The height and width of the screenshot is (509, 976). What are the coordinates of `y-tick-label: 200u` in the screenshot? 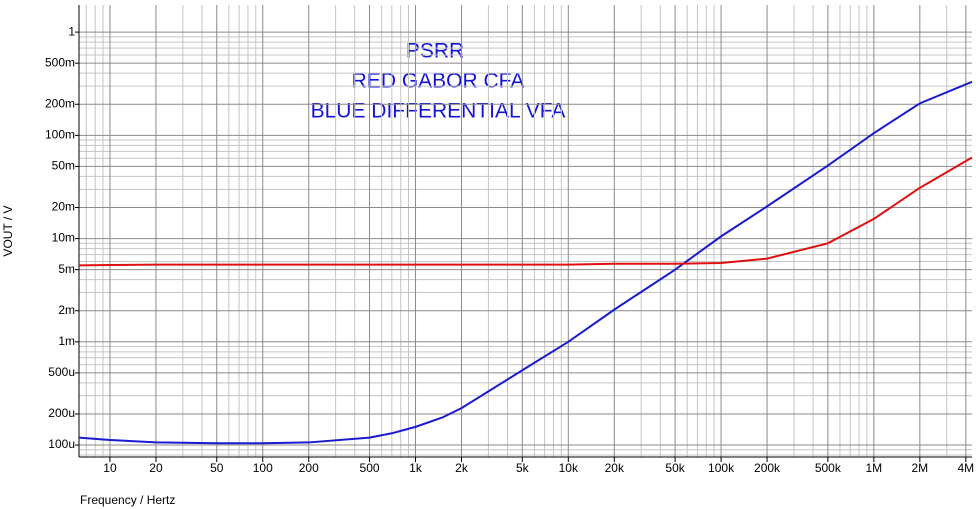 It's located at (61, 413).